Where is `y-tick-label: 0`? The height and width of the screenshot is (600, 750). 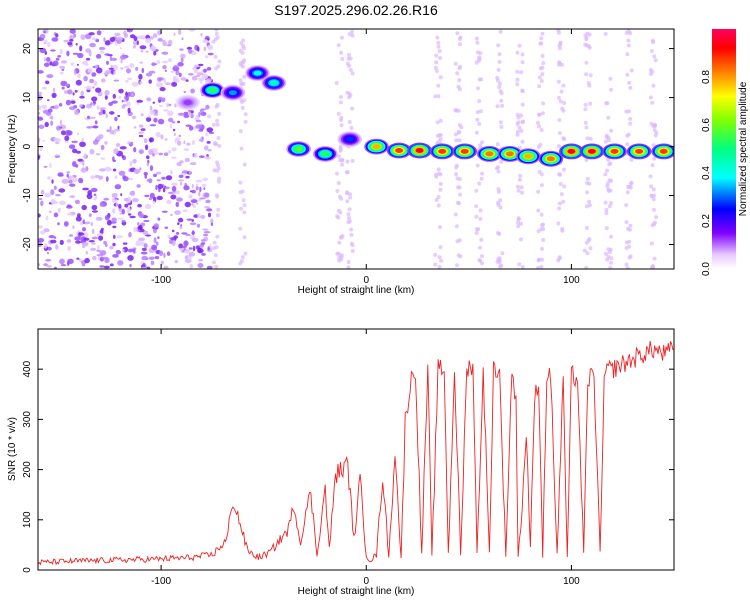
y-tick-label: 0 is located at coordinates (27, 570).